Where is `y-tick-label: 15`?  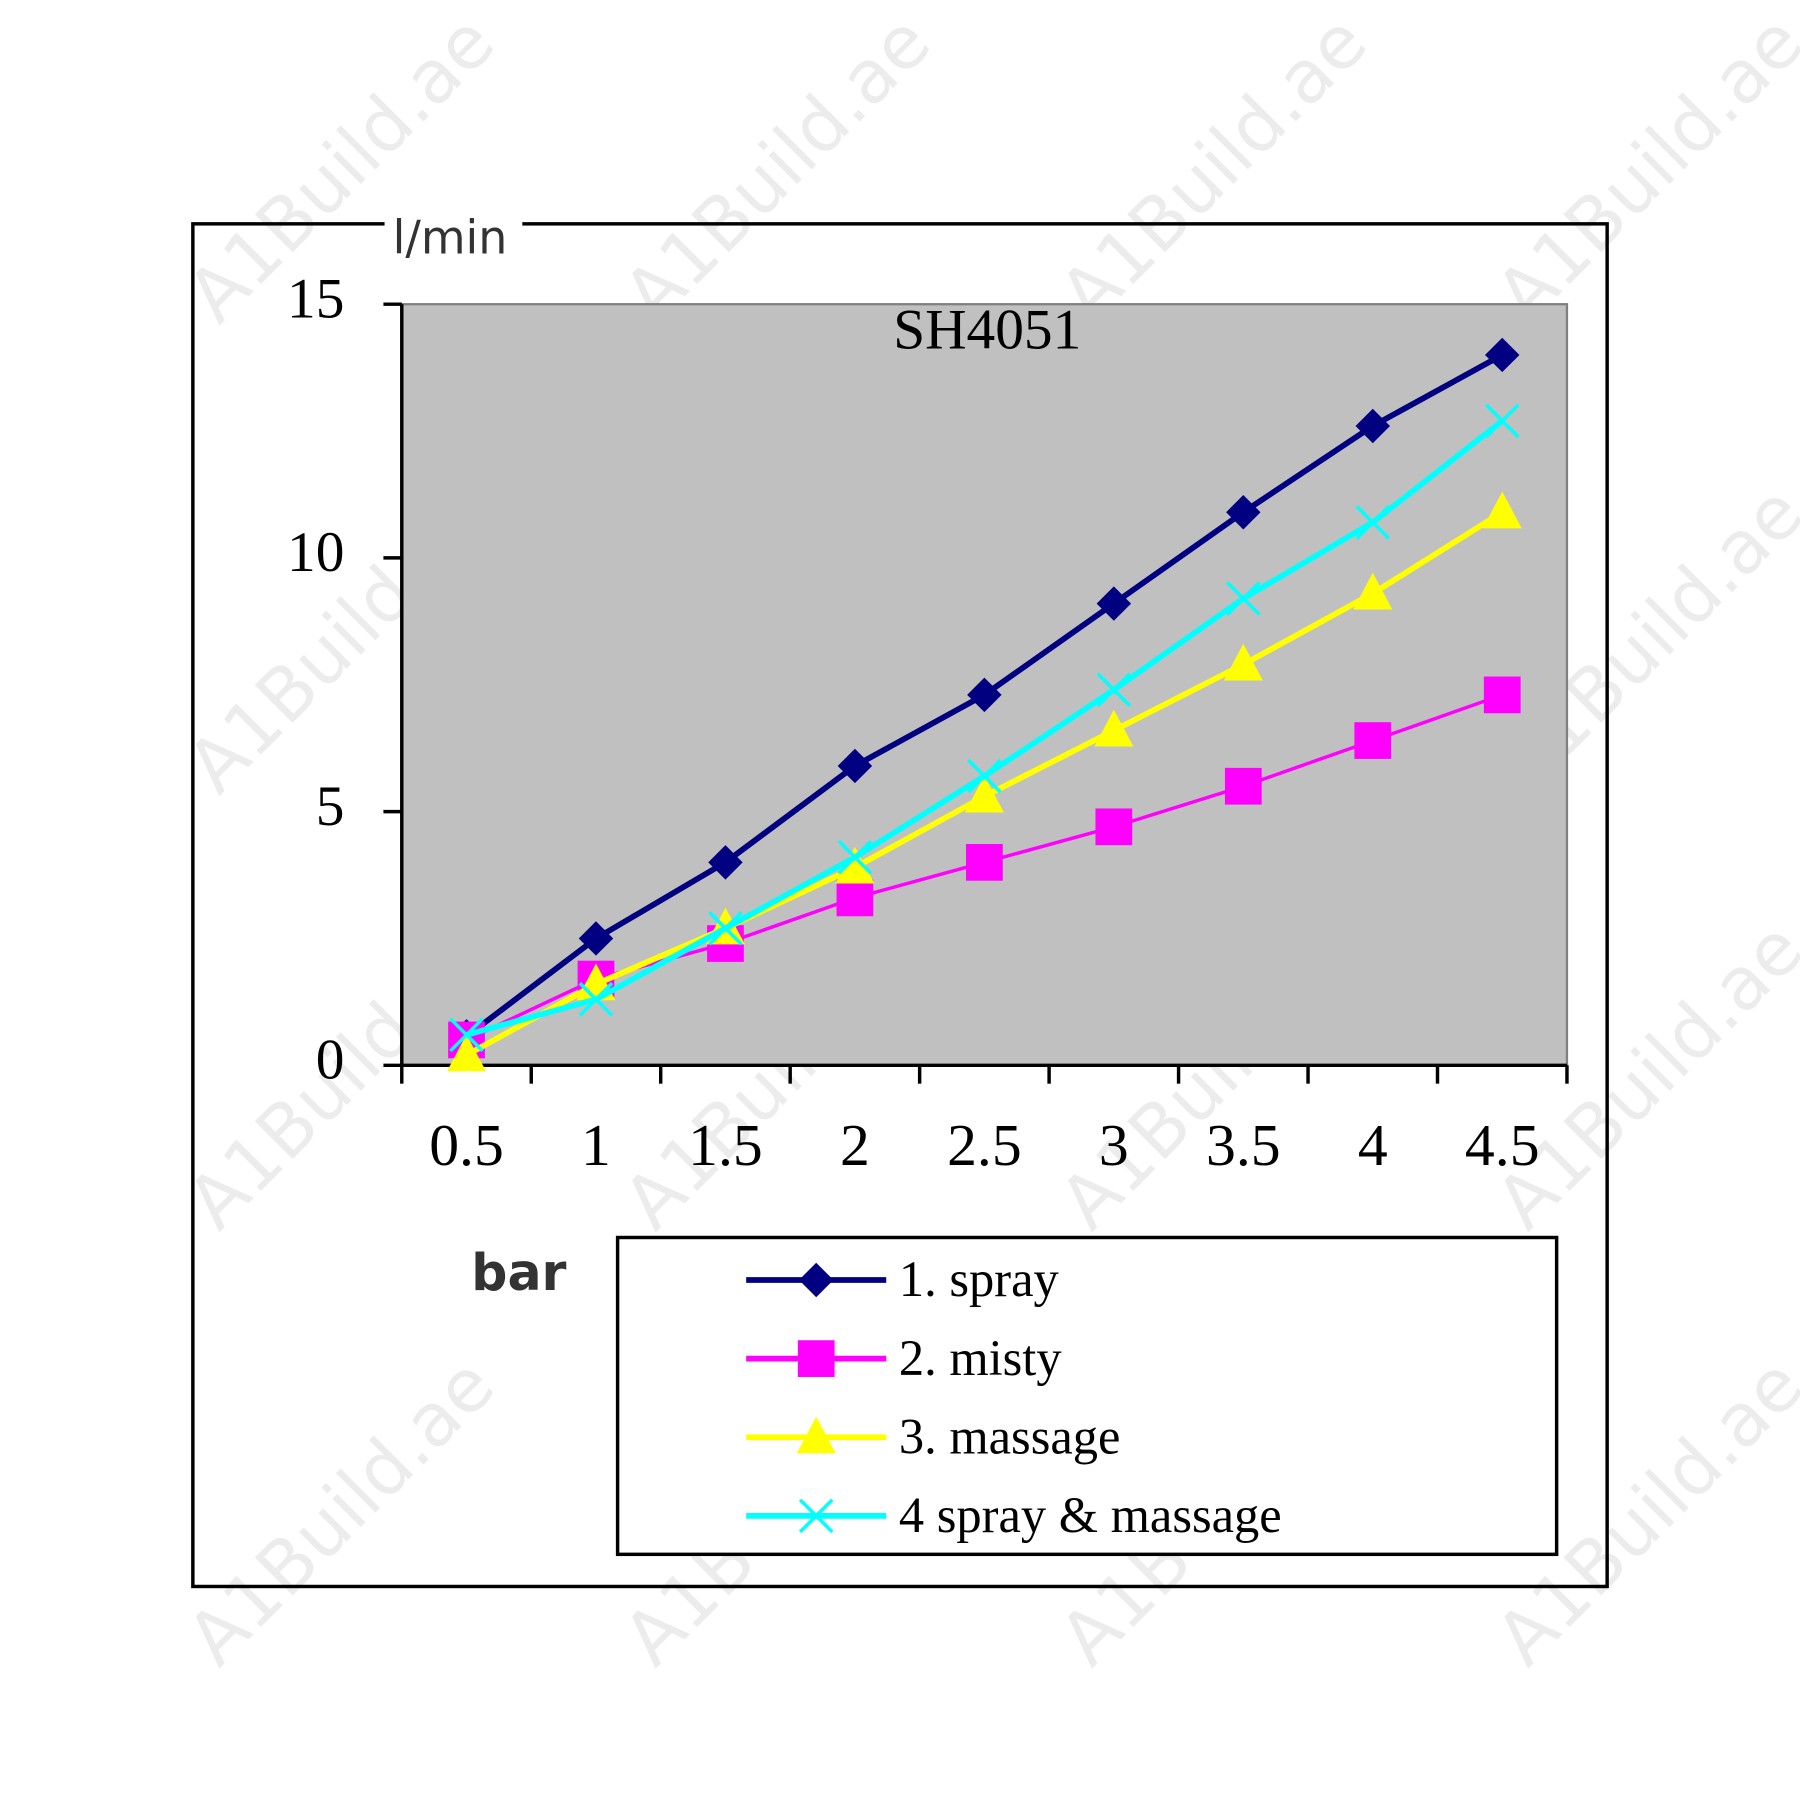 y-tick-label: 15 is located at coordinates (315, 298).